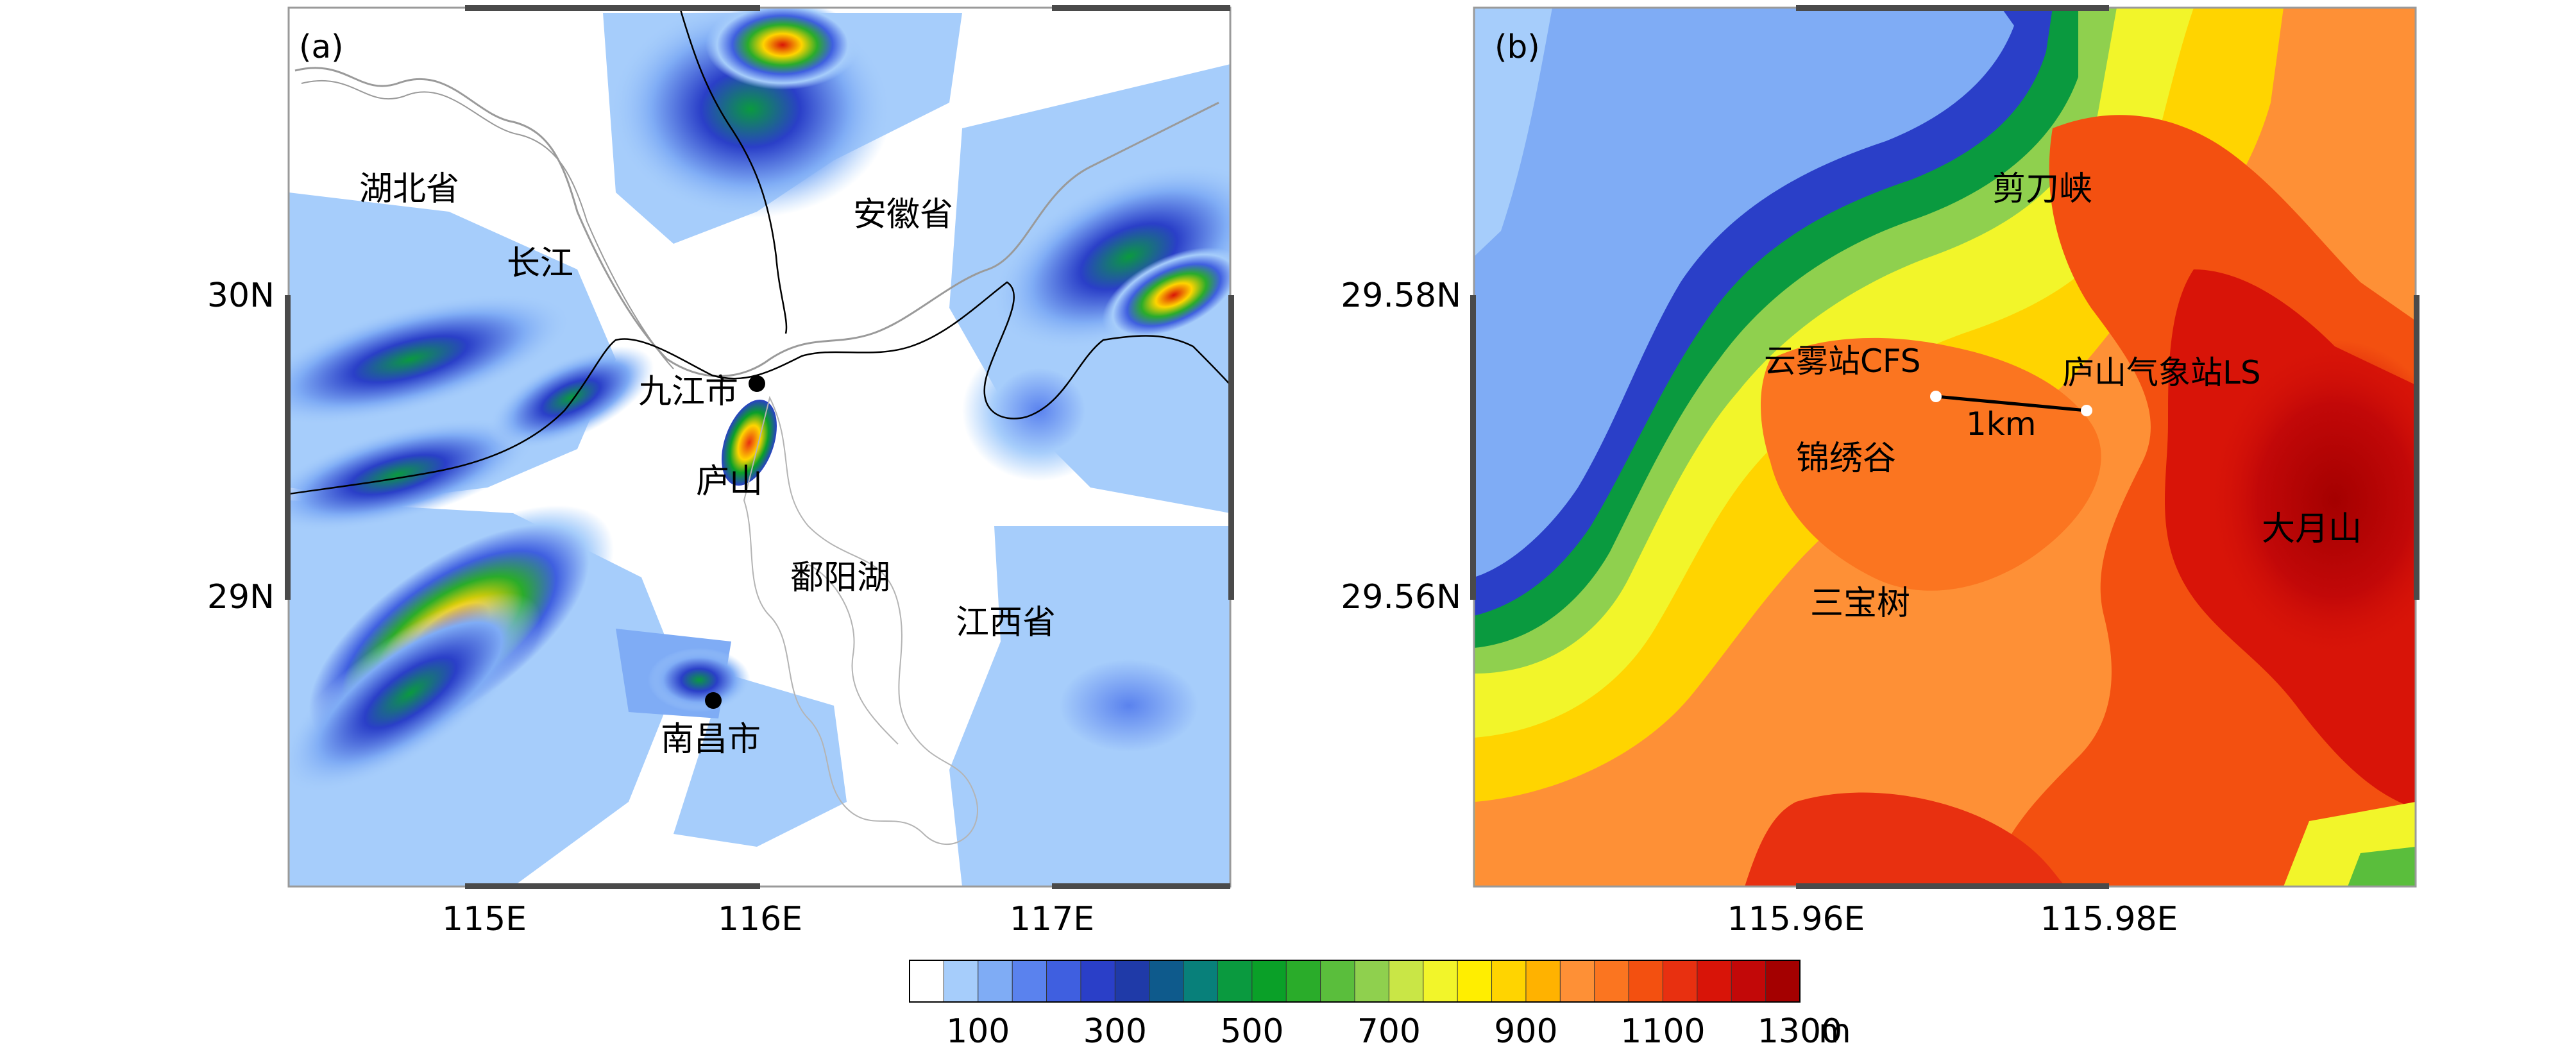  I want to click on colorbar-tick-label: 1100, so click(1662, 1032).